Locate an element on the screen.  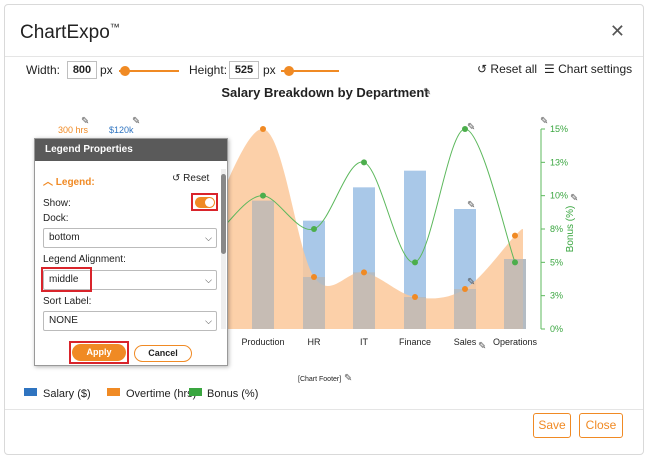
edit-bar-pencil-icon: ✎ is located at coordinates (471, 205).